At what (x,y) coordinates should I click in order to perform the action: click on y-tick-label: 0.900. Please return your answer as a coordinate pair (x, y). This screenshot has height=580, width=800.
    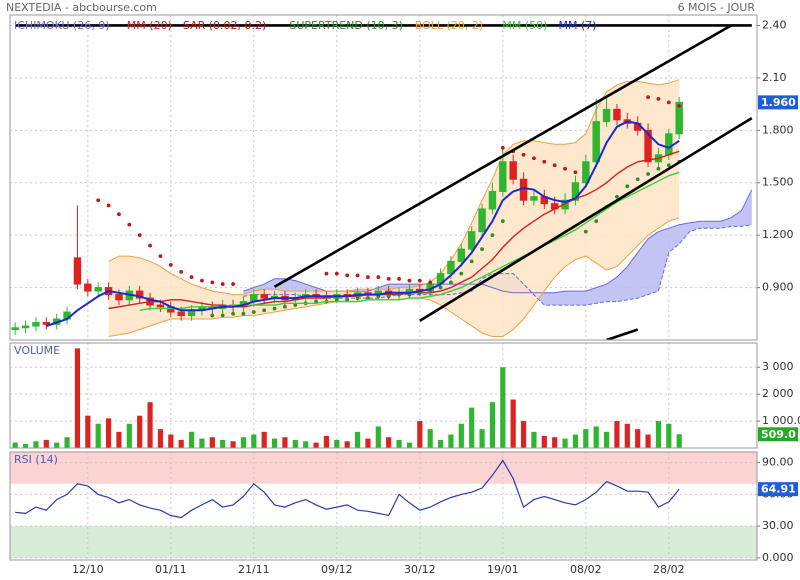
    Looking at the image, I should click on (778, 287).